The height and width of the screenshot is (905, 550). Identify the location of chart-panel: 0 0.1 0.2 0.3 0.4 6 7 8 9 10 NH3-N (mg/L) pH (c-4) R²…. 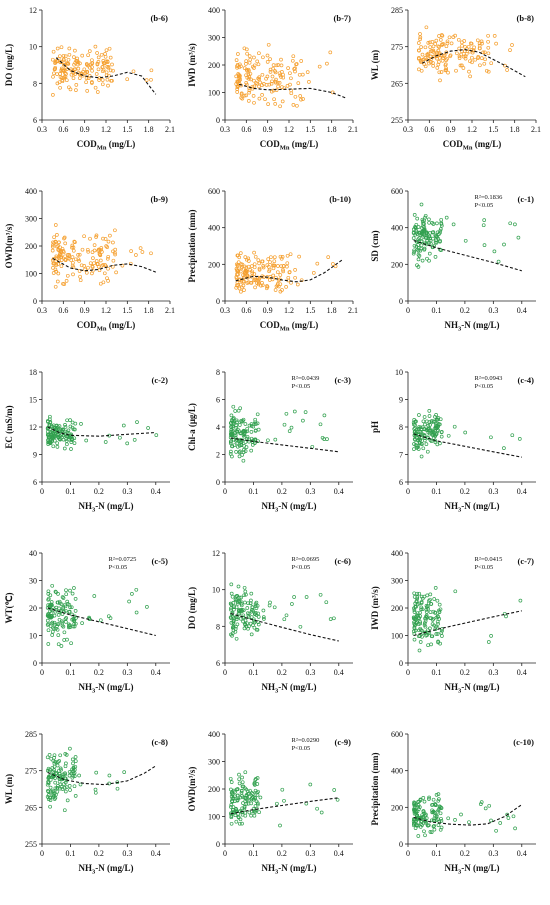
(457, 452).